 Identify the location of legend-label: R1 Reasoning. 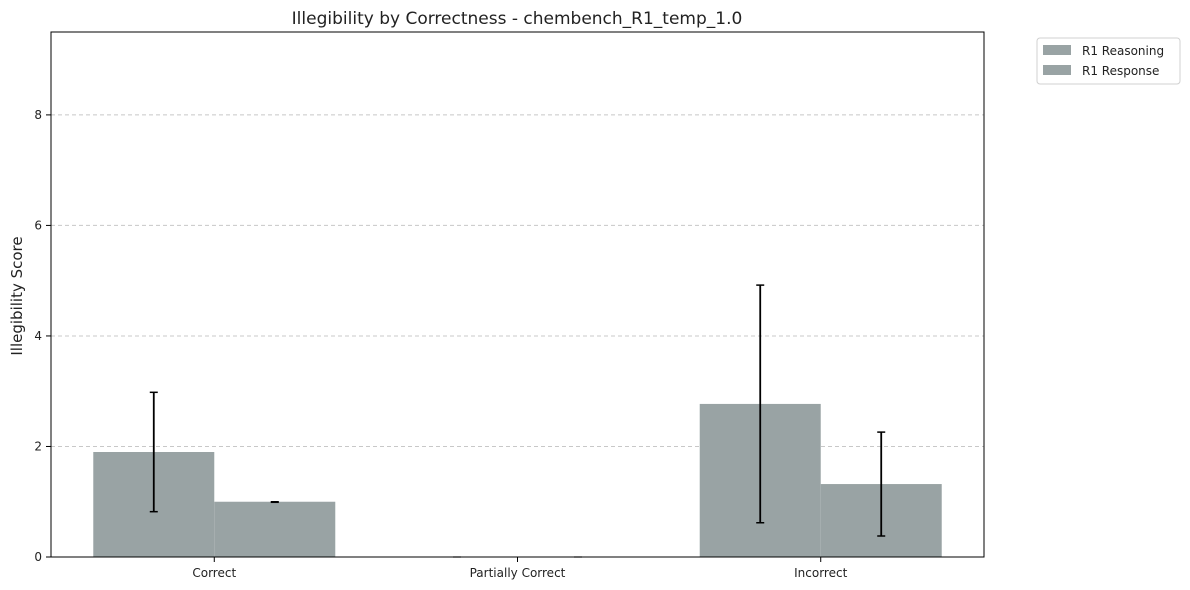
(1123, 51).